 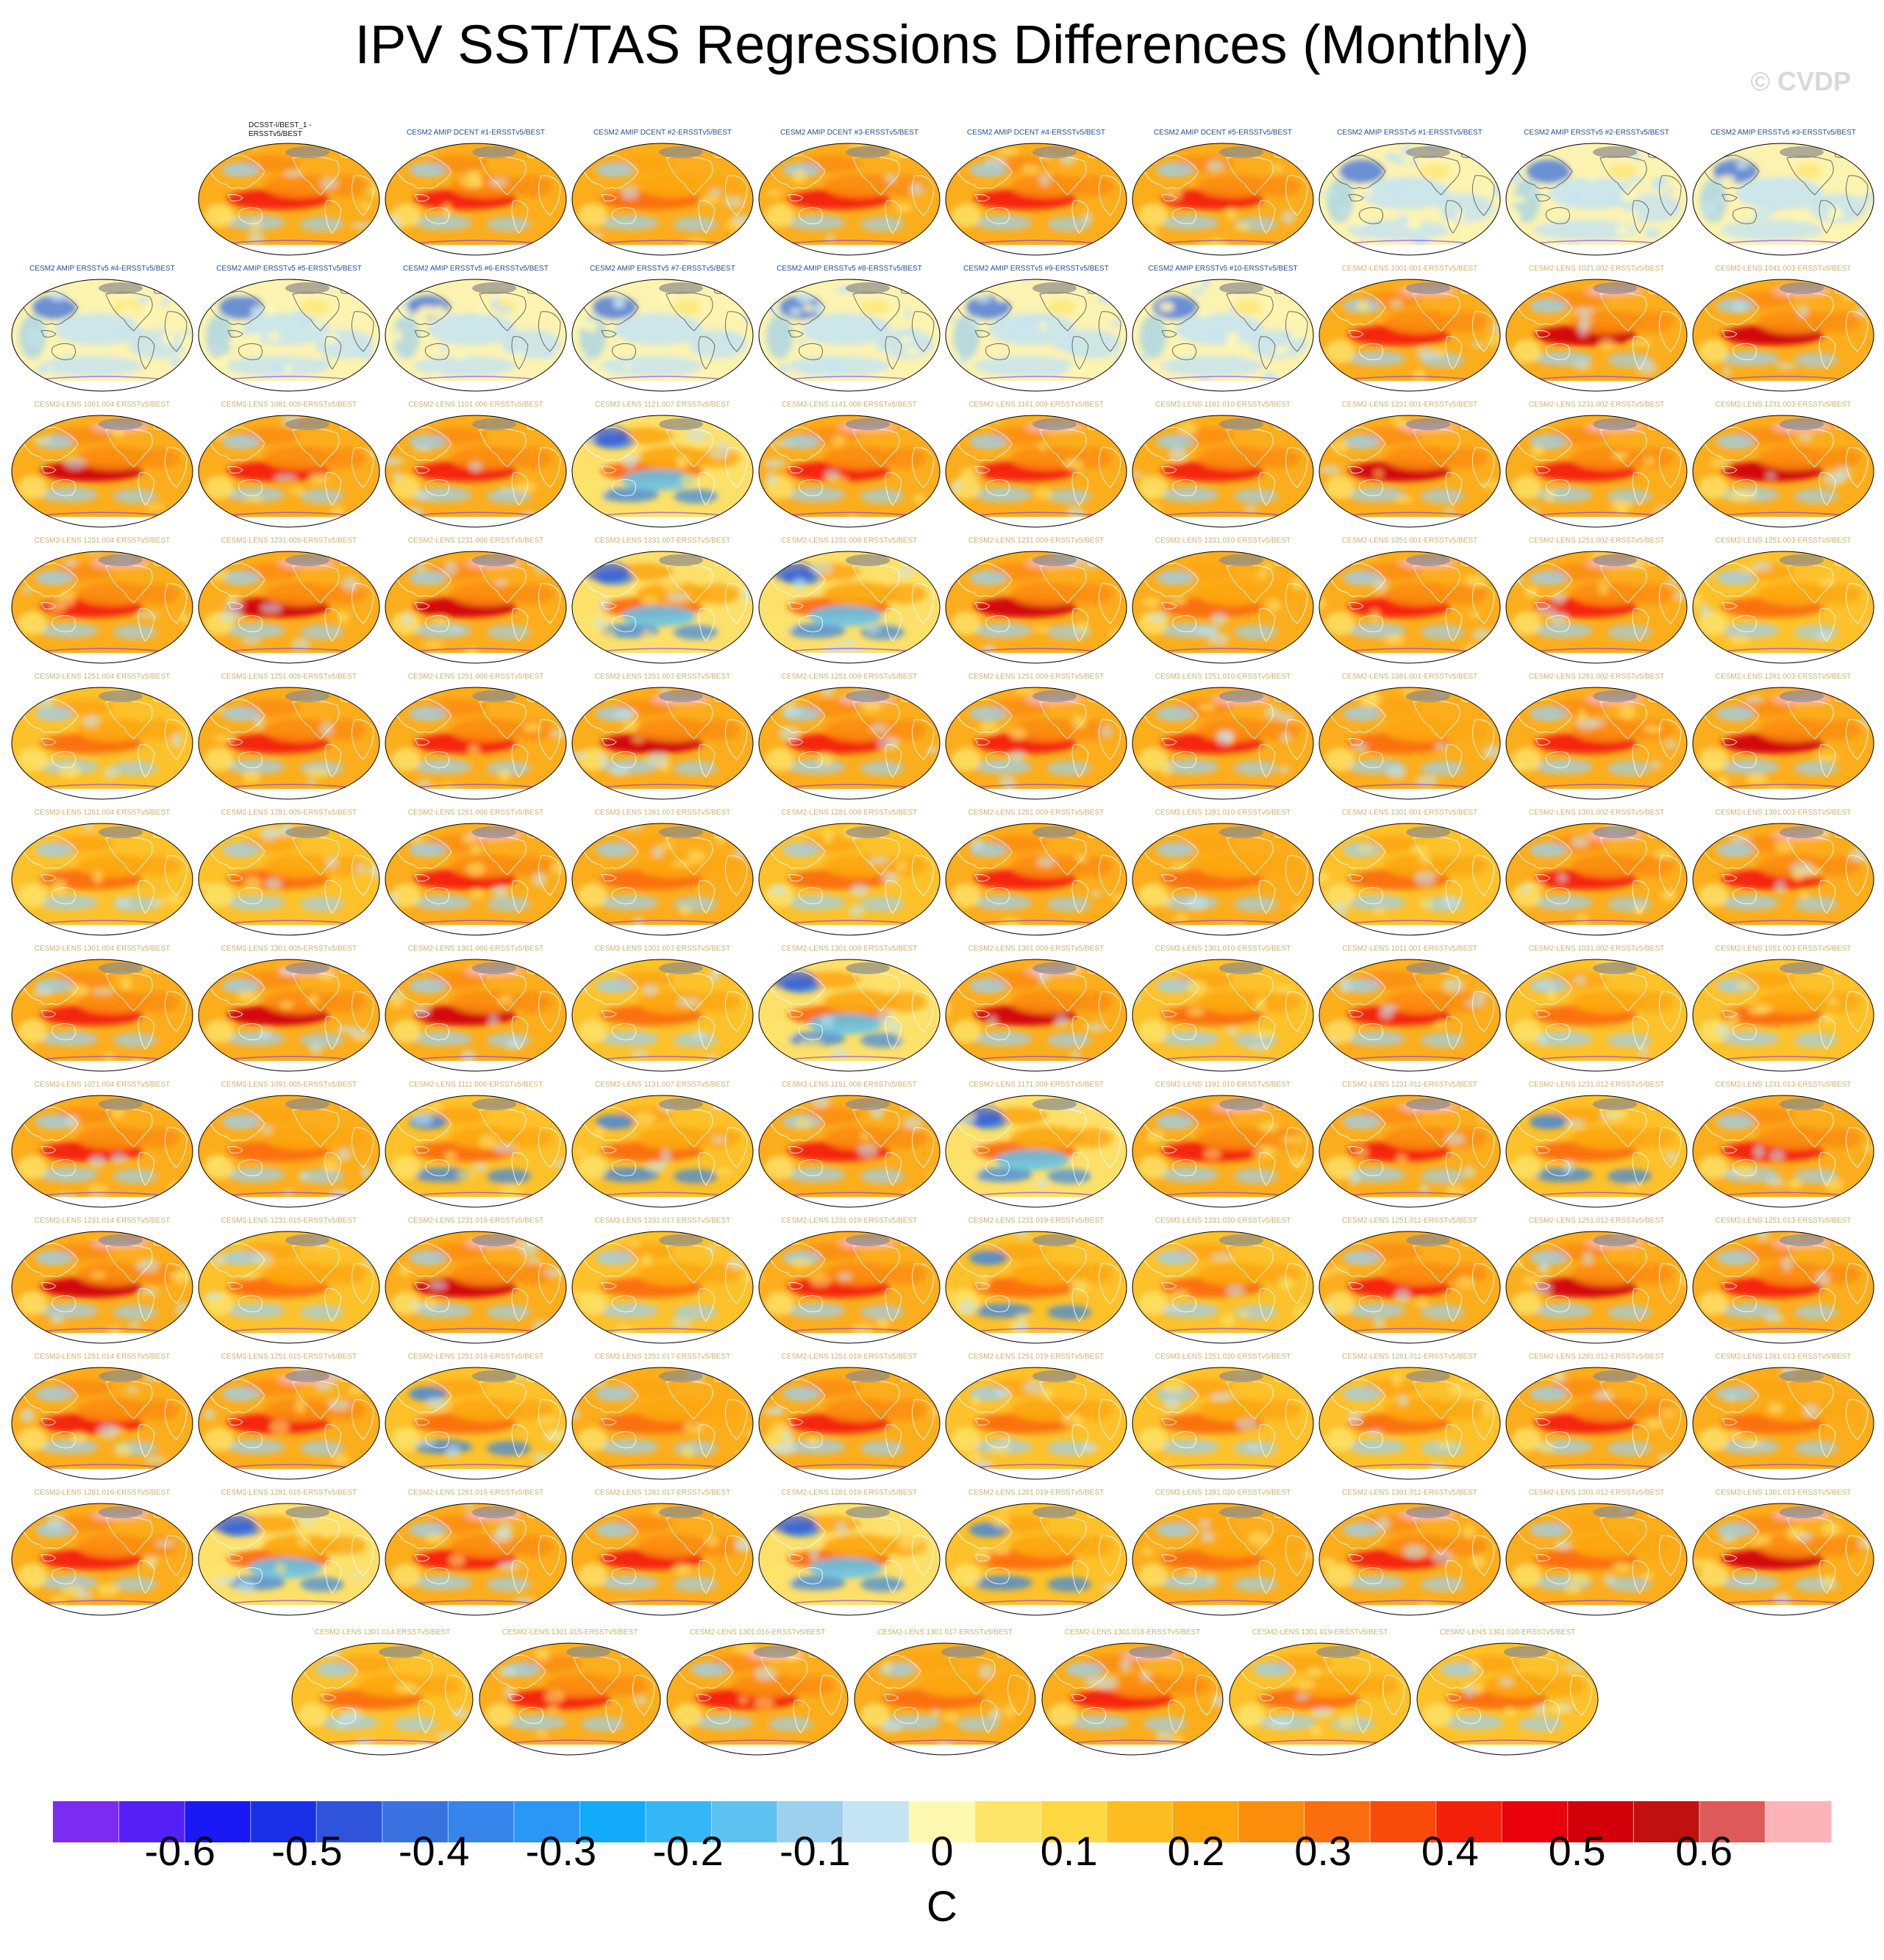 What do you see at coordinates (476, 1281) in the screenshot?
I see `map-panel: CESM2-LENS 1231.016-ERSSTv5/BEST` at bounding box center [476, 1281].